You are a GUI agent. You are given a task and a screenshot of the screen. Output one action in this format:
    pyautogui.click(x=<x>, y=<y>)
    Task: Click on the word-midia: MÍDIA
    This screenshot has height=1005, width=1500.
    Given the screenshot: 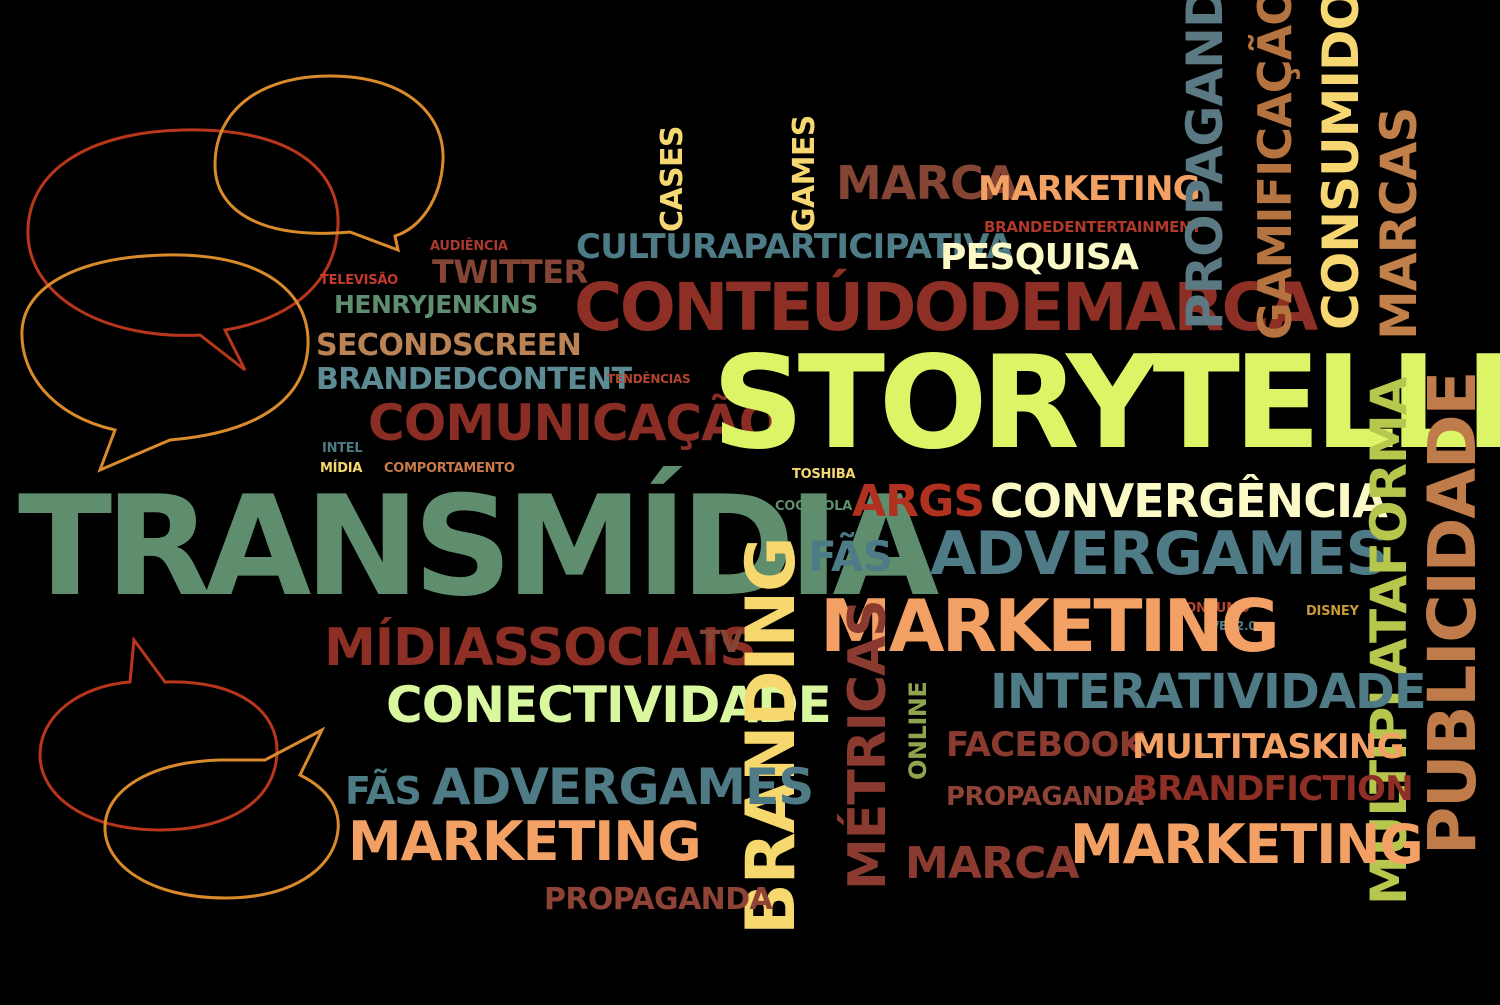 What is the action you would take?
    pyautogui.click(x=341, y=468)
    